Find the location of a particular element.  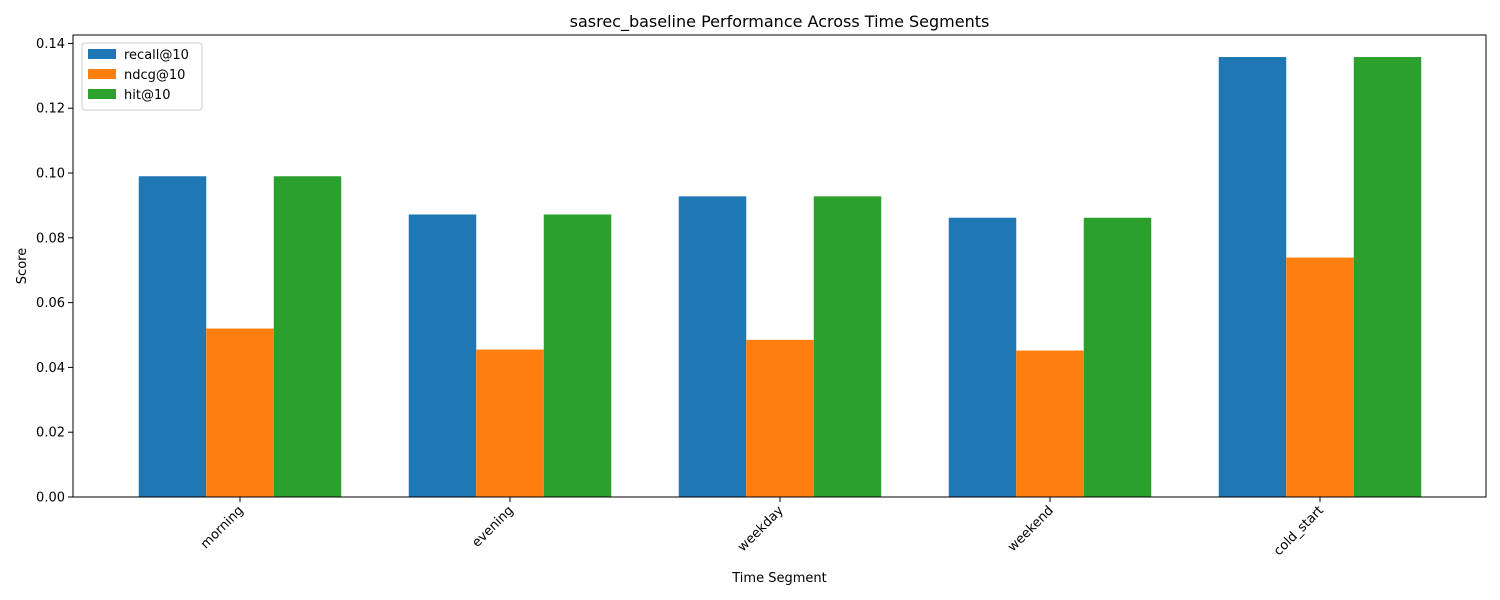

bar-hit-at-10-morning is located at coordinates (307, 337).